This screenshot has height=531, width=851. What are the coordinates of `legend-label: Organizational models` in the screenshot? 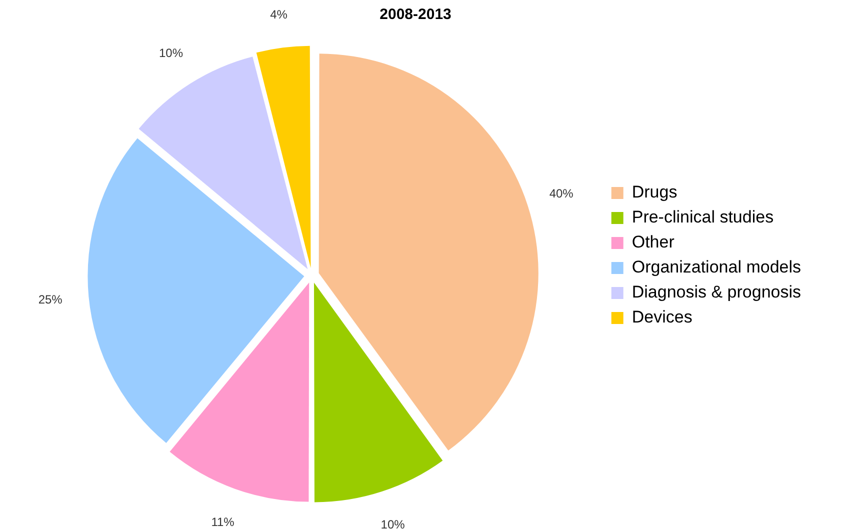 It's located at (717, 267).